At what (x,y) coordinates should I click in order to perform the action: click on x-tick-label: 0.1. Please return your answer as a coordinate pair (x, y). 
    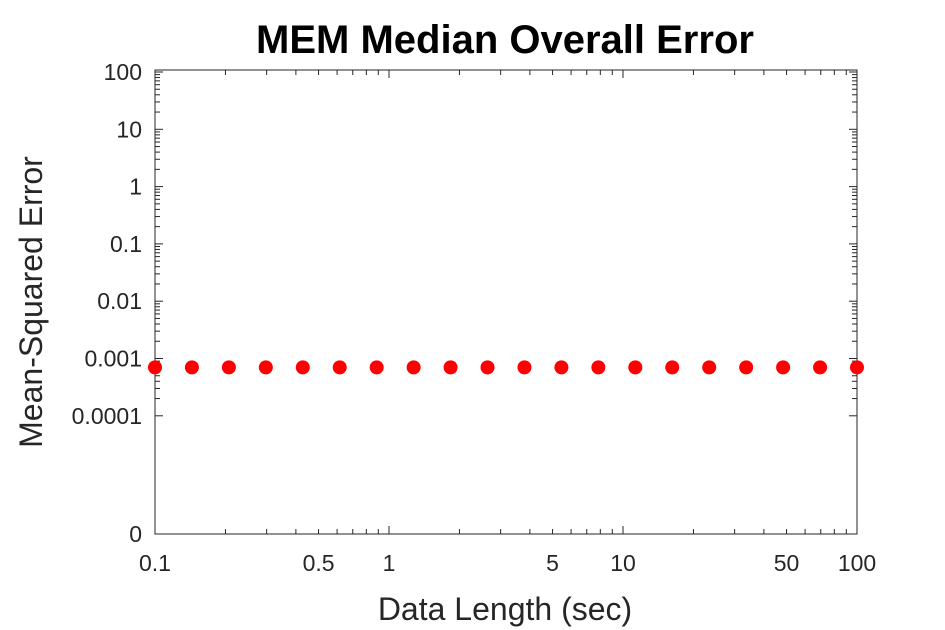
    Looking at the image, I should click on (155, 563).